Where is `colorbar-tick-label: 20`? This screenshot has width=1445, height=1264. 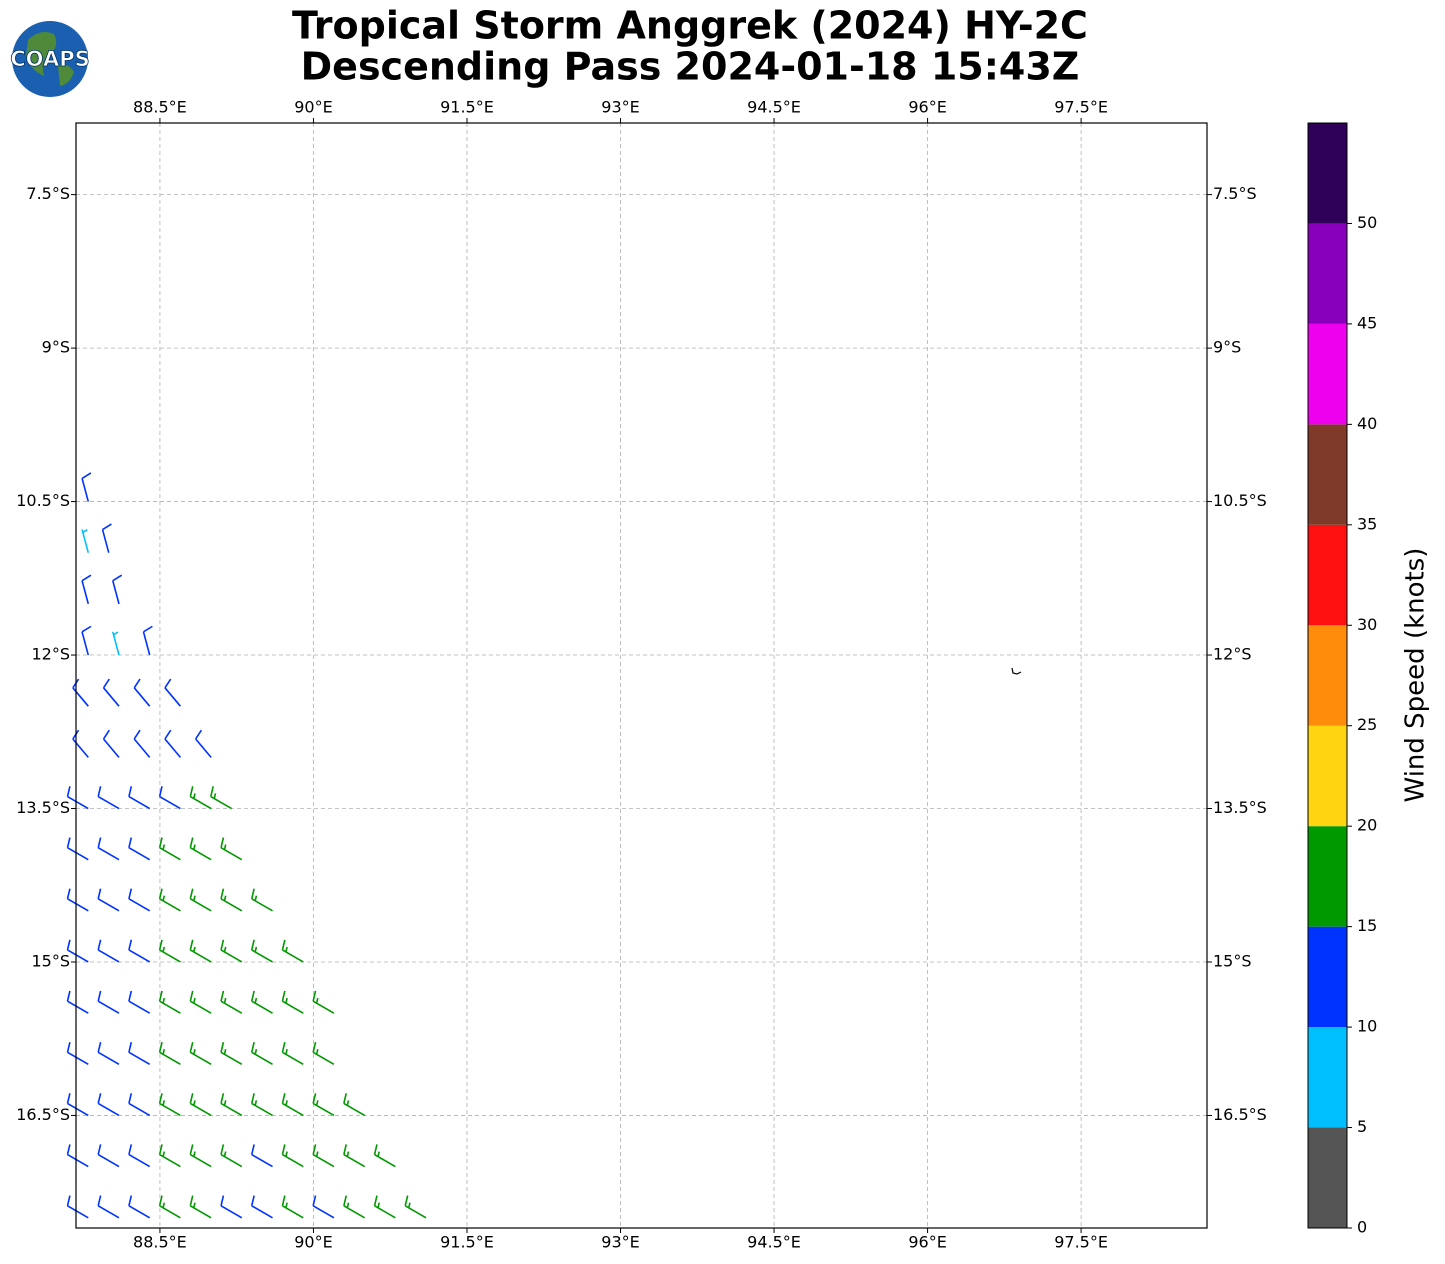 colorbar-tick-label: 20 is located at coordinates (1367, 825).